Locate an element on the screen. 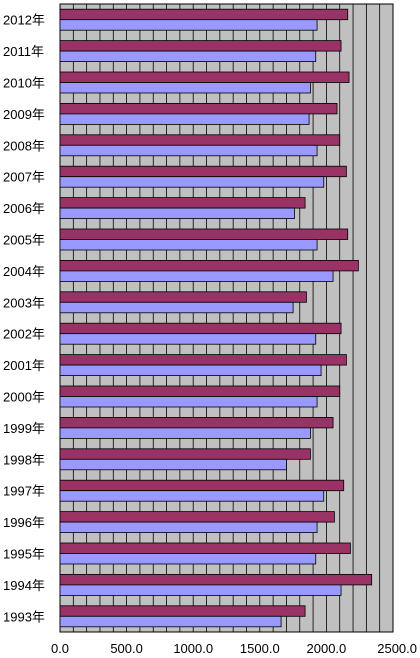 The image size is (420, 658). y-tick-label: 1993年 is located at coordinates (24, 616).